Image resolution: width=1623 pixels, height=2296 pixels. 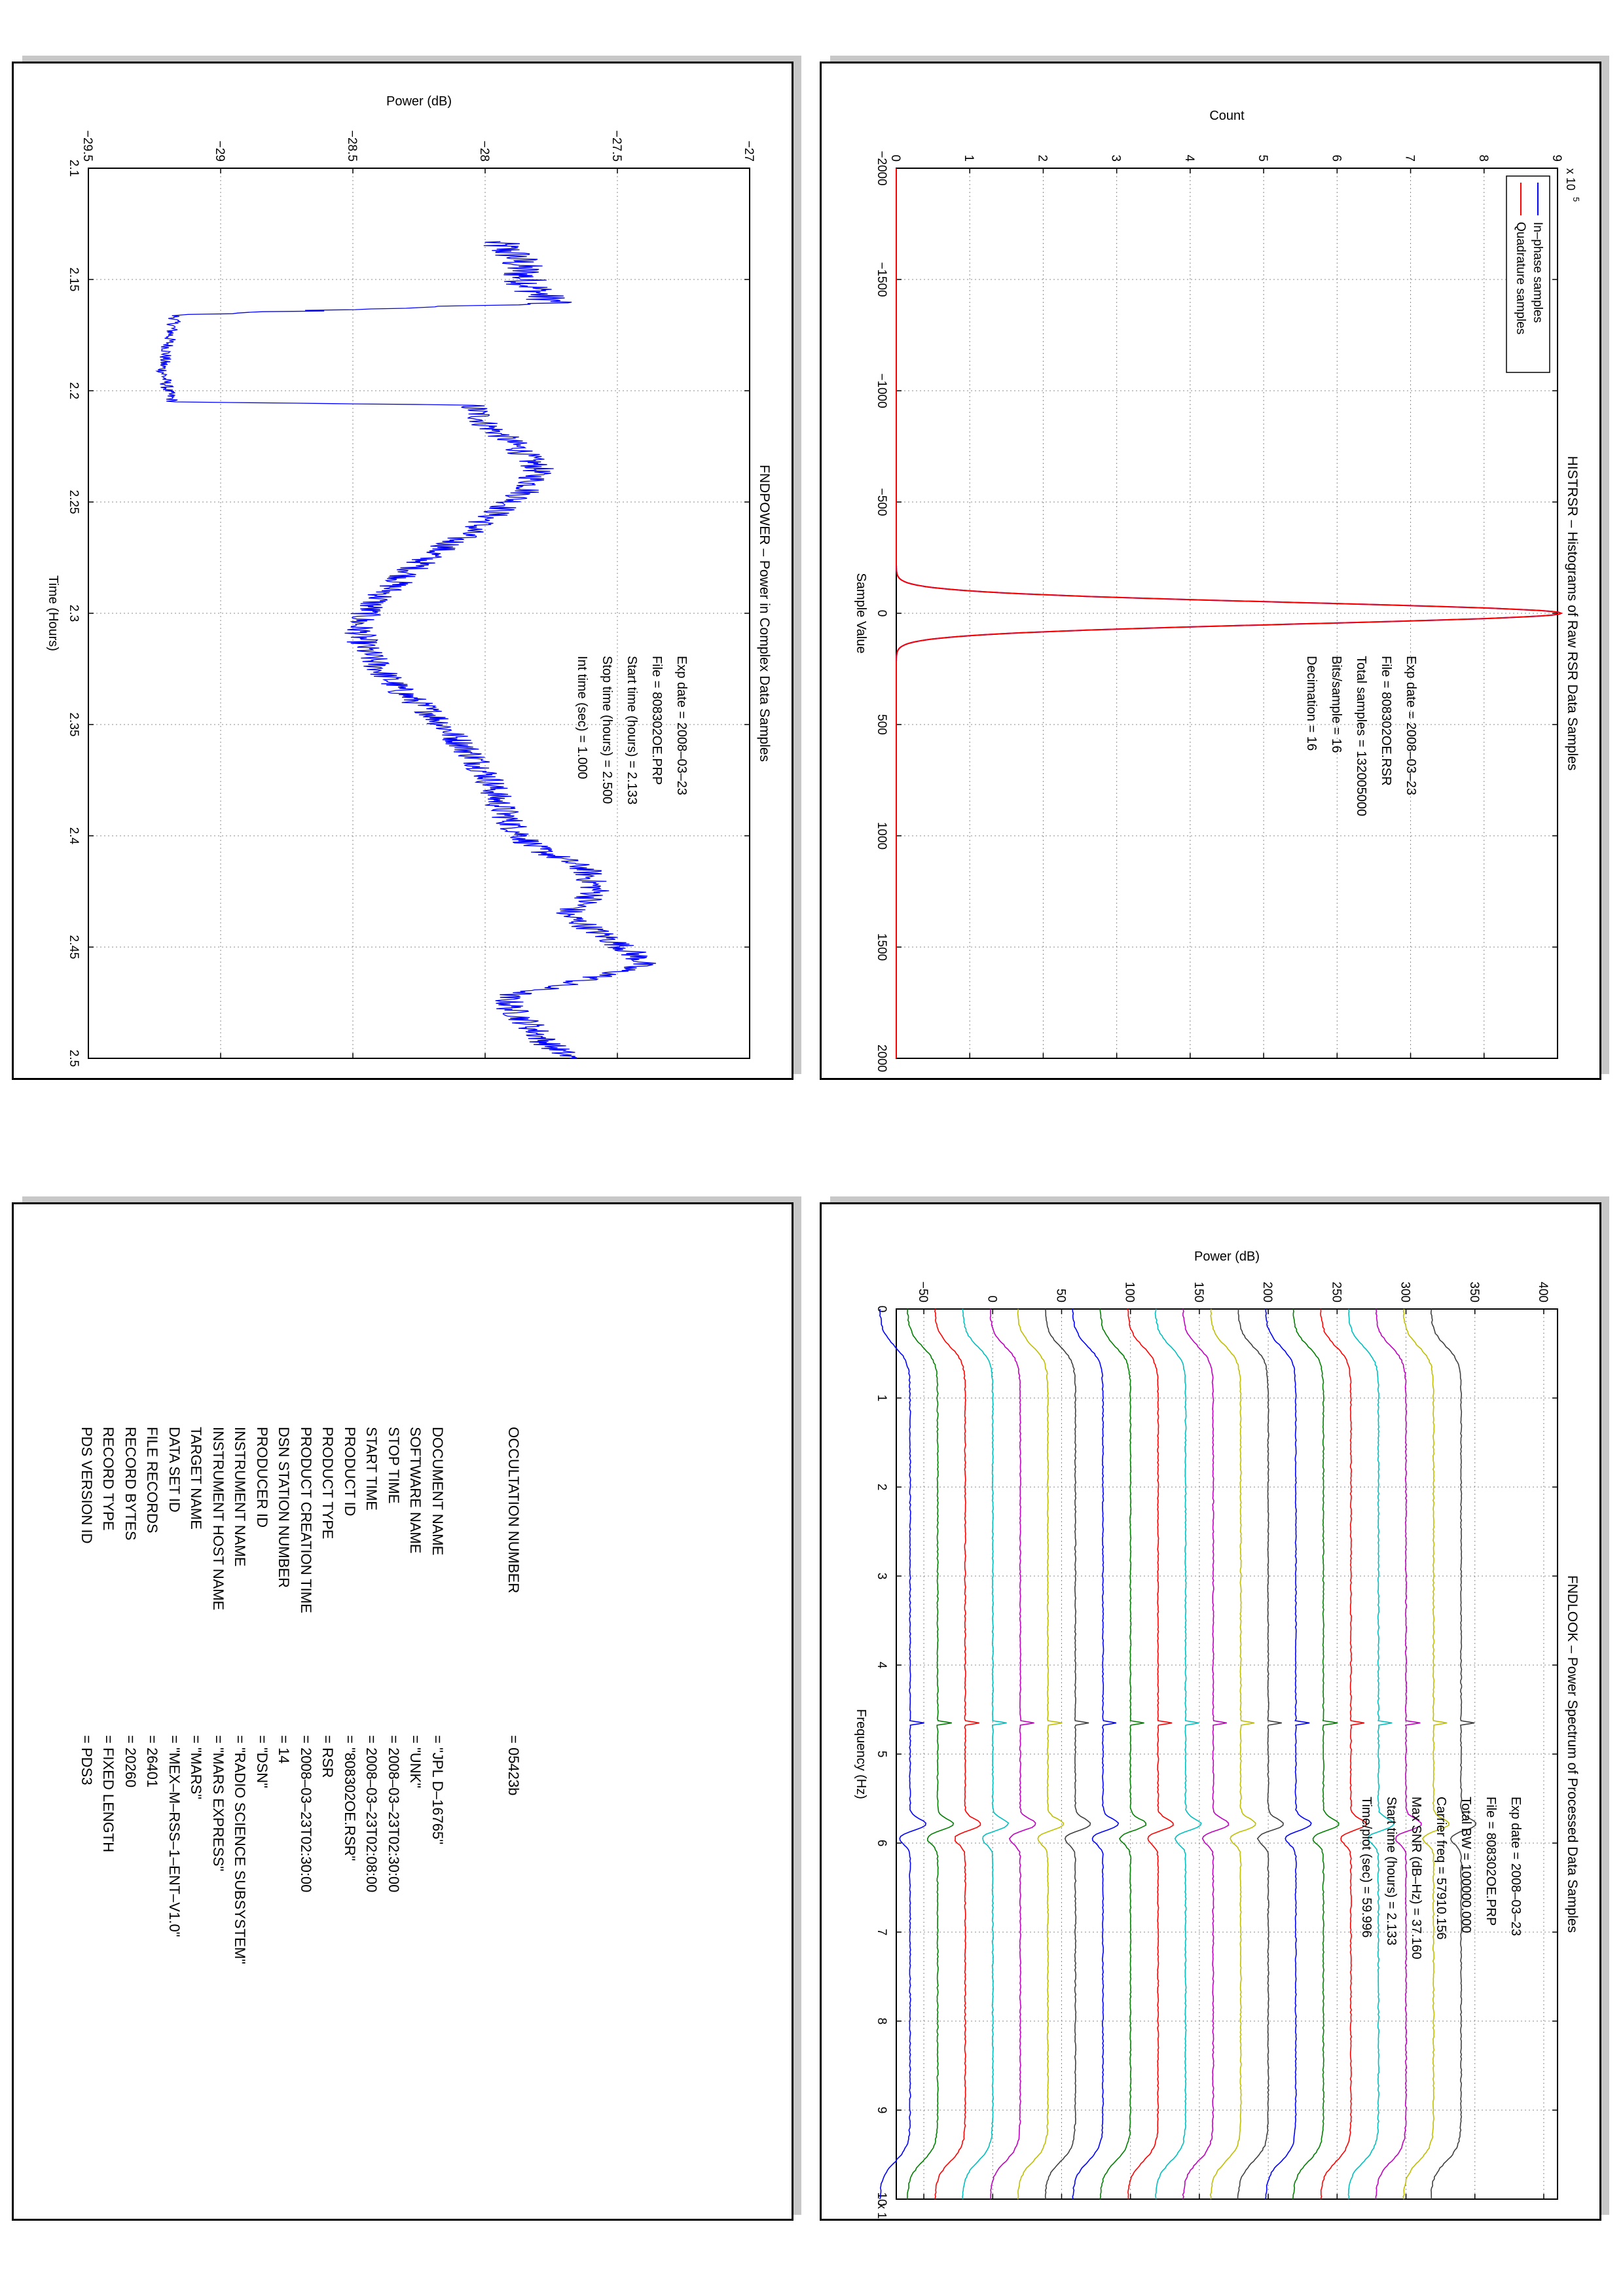 I want to click on x-tick-label: −500, so click(x=881, y=502).